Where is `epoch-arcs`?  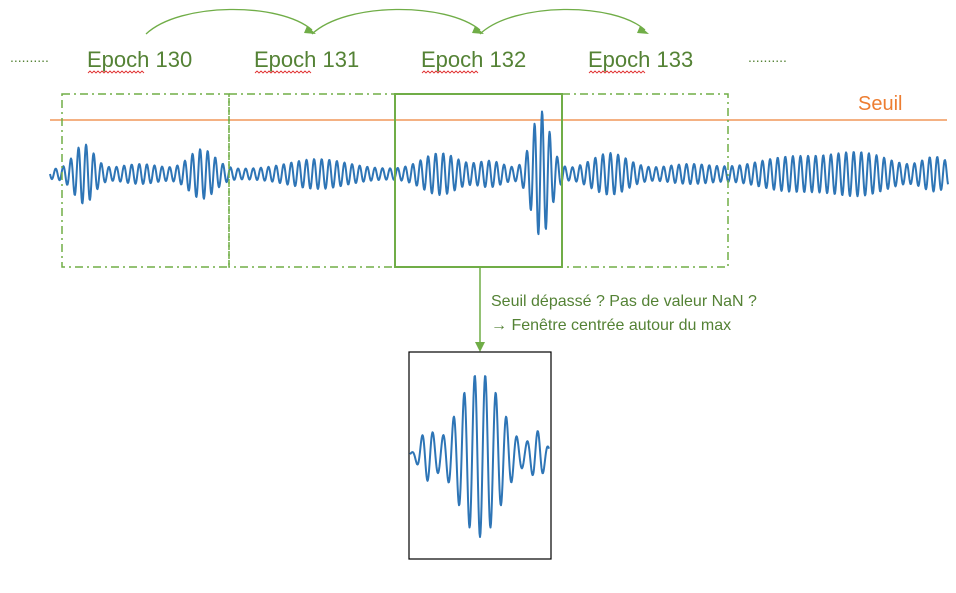 epoch-arcs is located at coordinates (397, 21).